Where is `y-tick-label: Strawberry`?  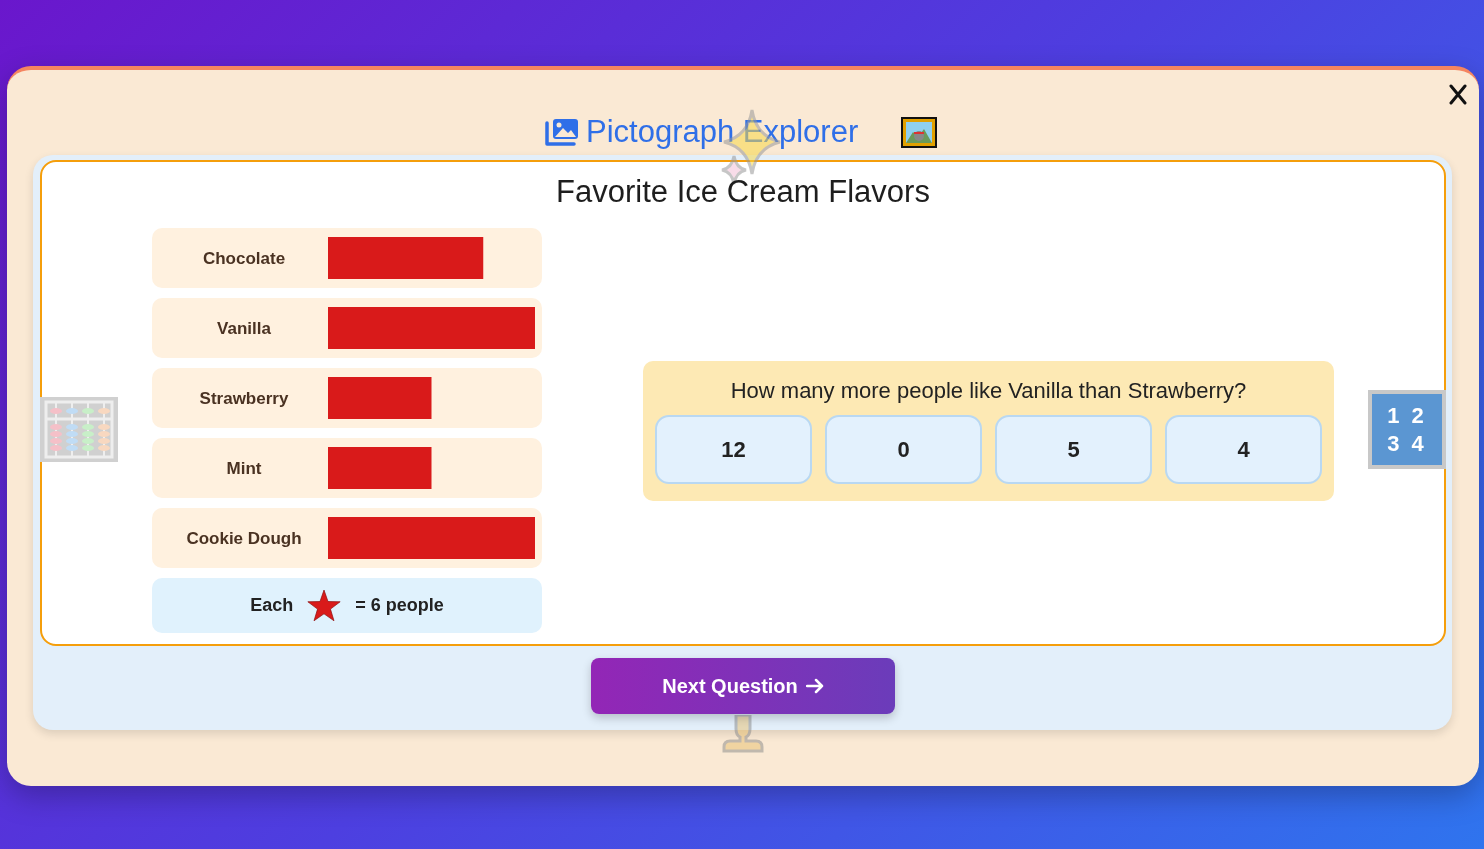 y-tick-label: Strawberry is located at coordinates (244, 398).